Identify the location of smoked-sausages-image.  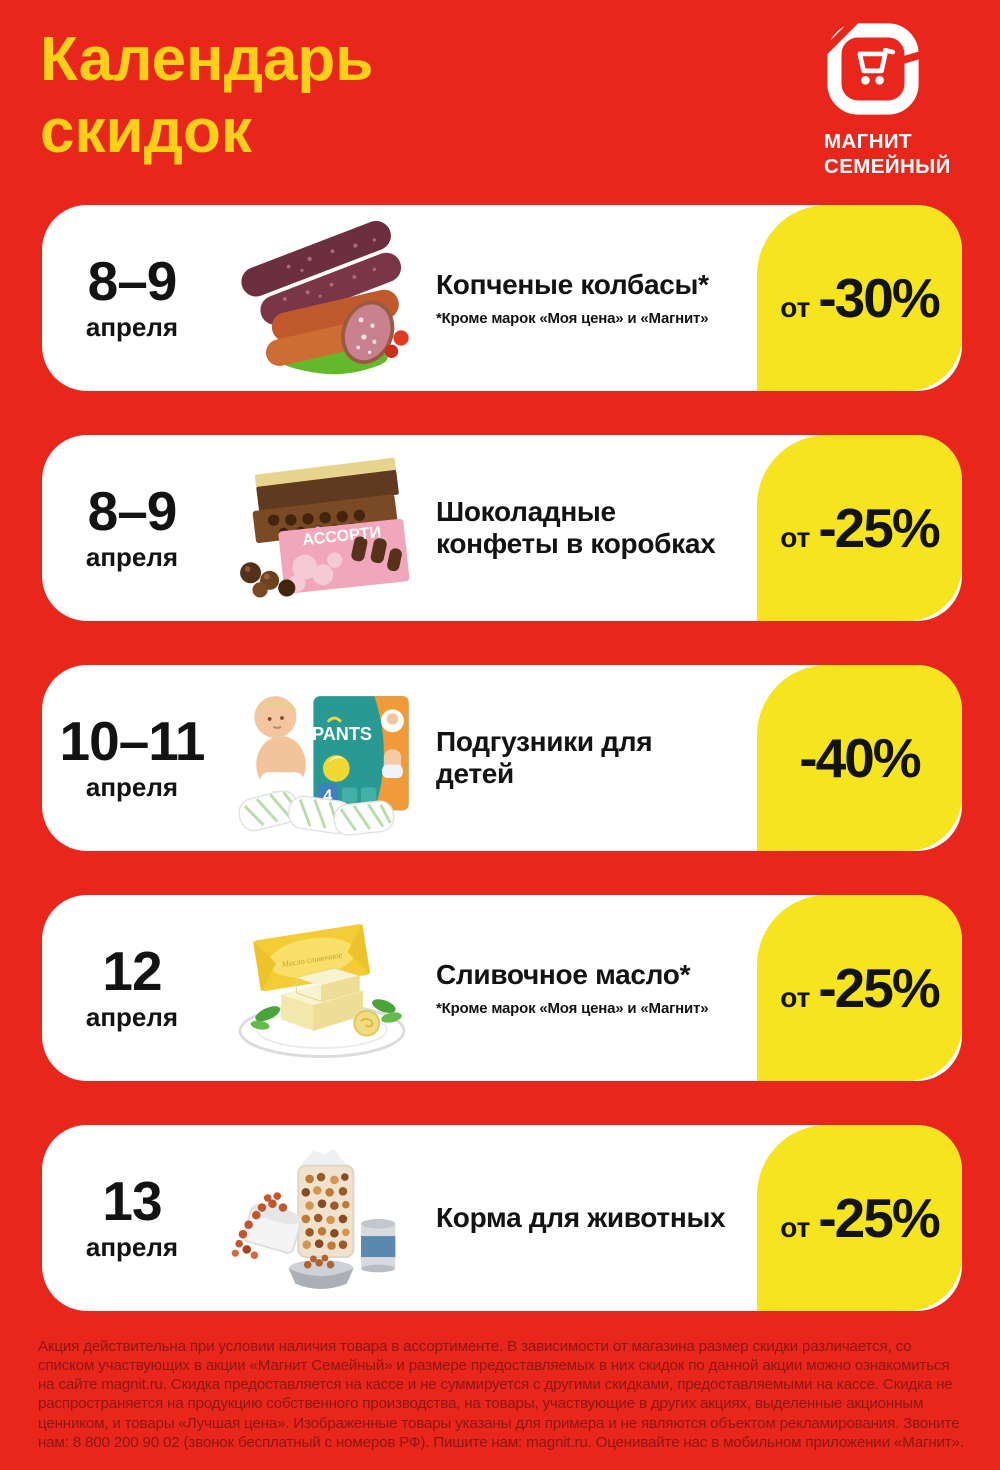
(325, 297).